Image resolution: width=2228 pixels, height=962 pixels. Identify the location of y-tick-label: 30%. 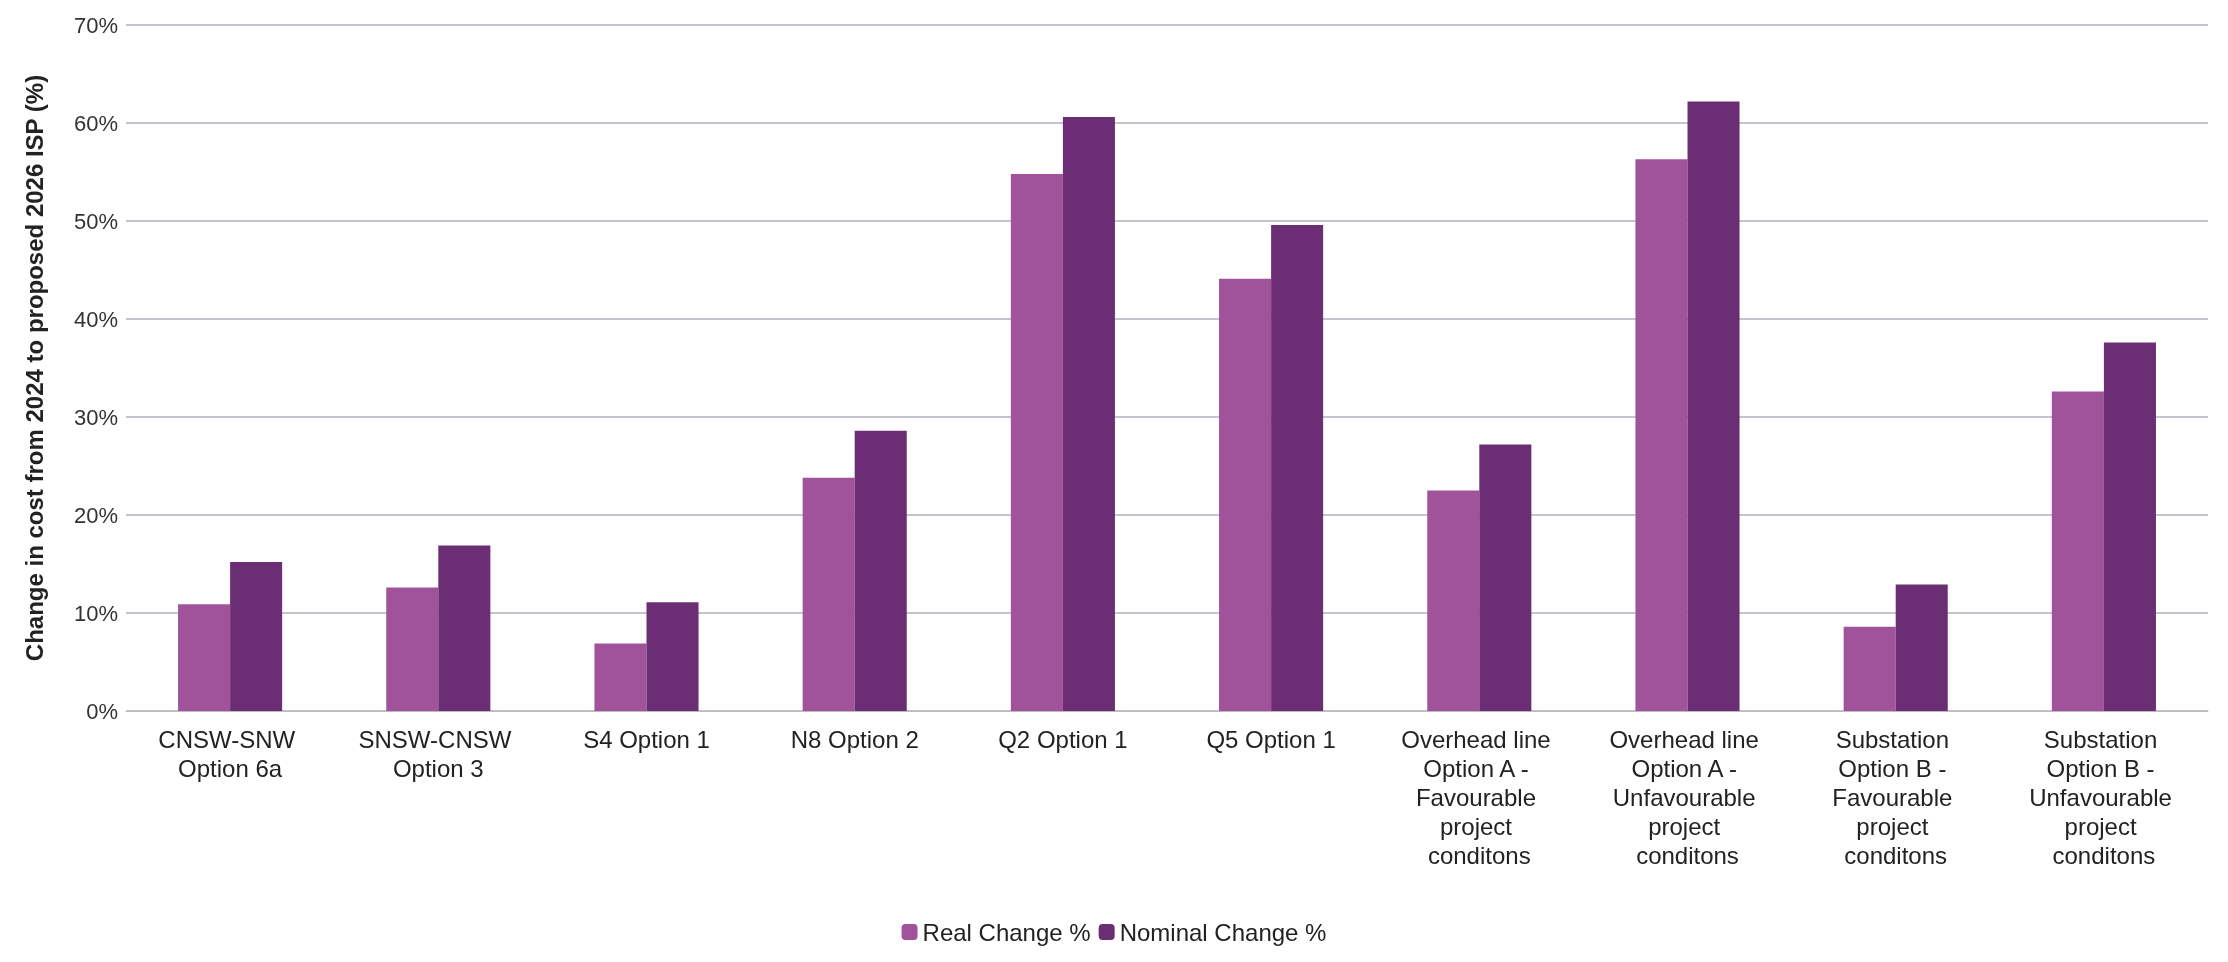
(95, 417).